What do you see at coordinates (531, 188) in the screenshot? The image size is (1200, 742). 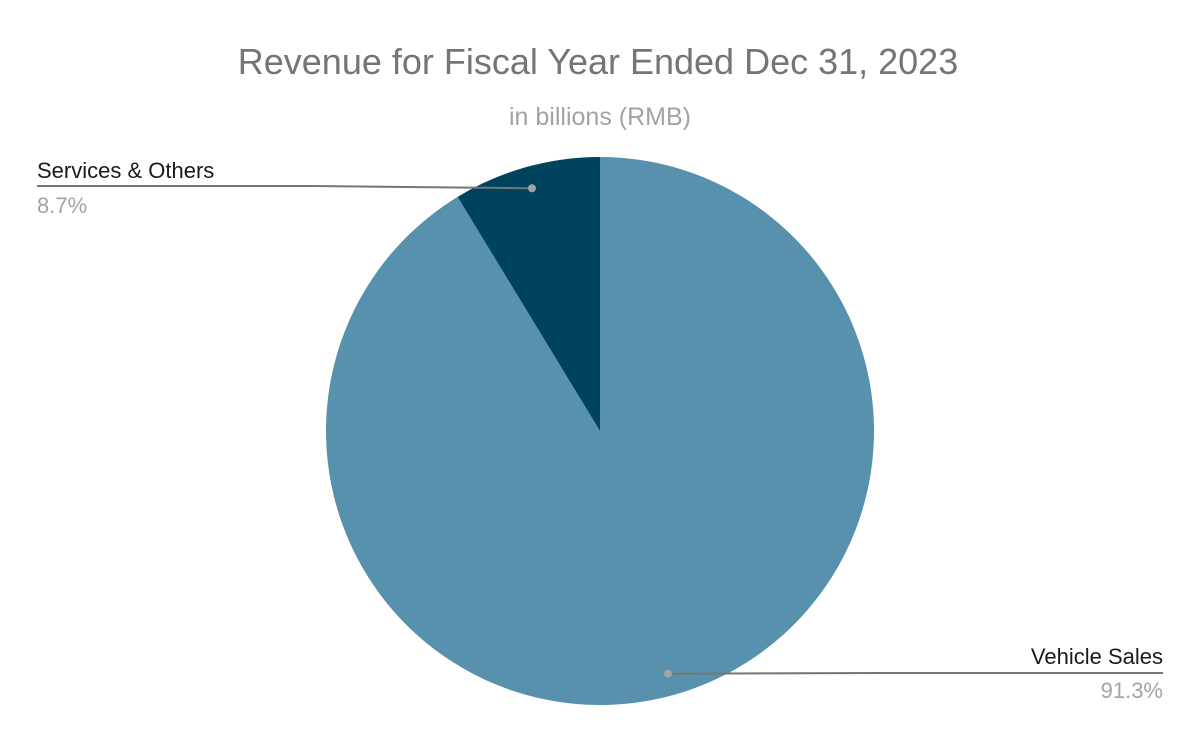 I see `leader-dot-services-others` at bounding box center [531, 188].